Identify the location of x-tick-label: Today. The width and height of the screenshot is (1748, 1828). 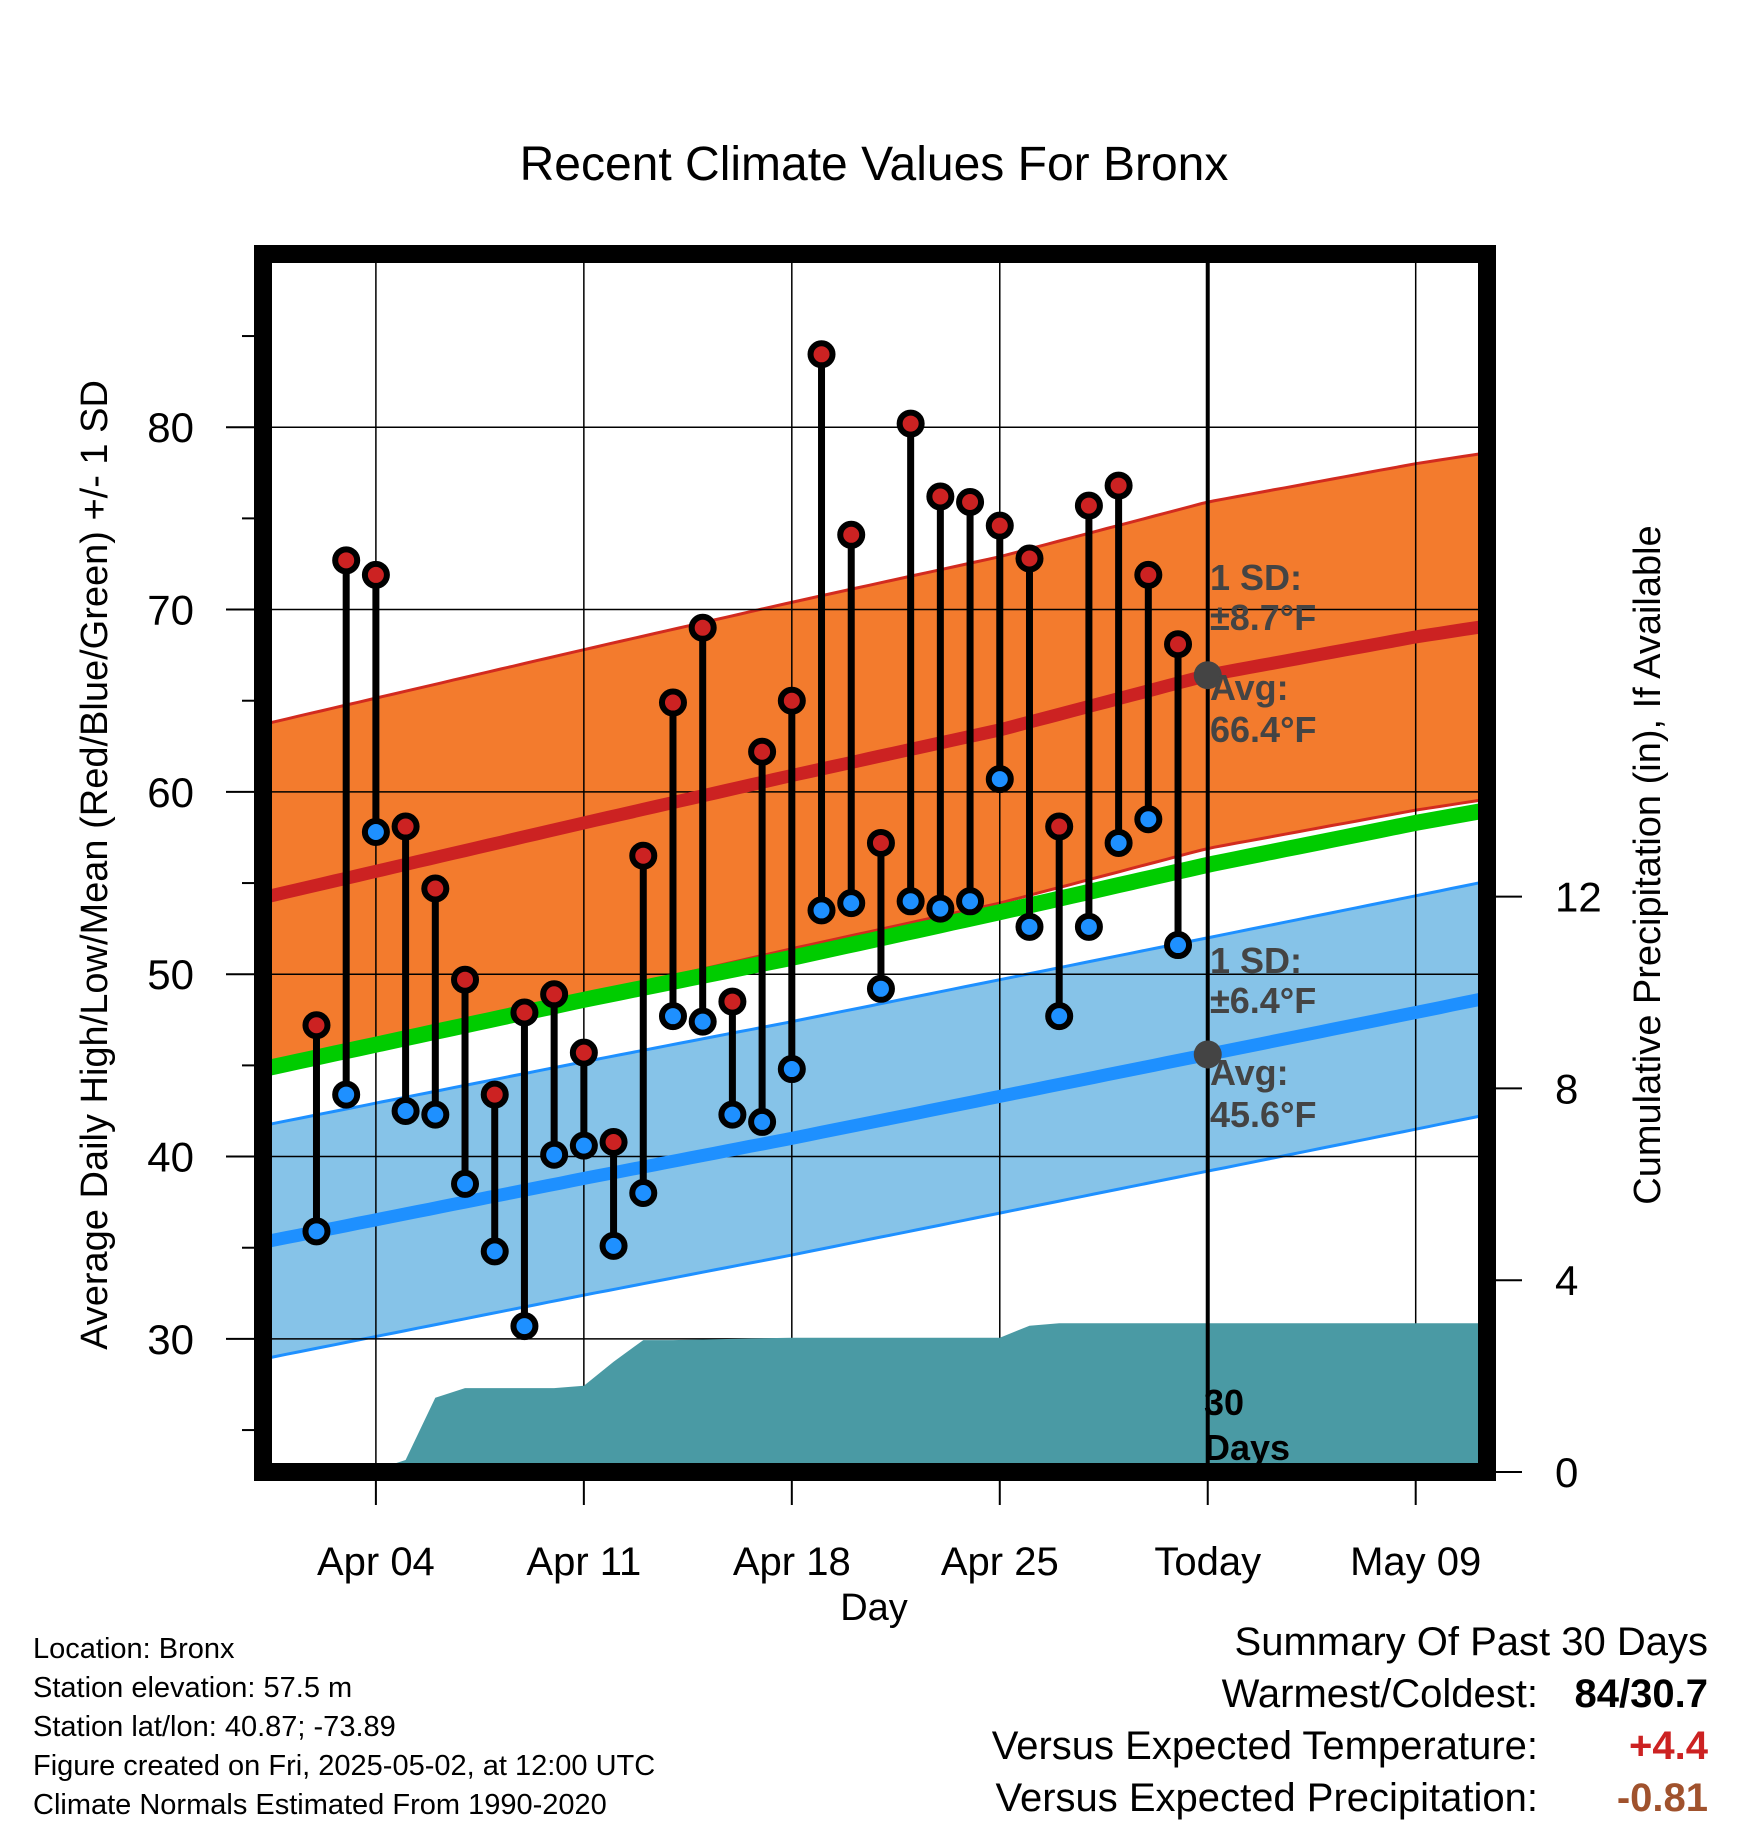
(1207, 1562).